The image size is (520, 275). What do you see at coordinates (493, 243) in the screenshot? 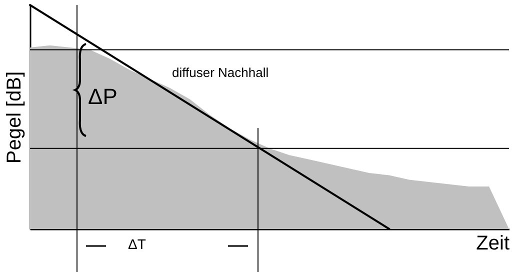
I see `x-axis-title: Zeit` at bounding box center [493, 243].